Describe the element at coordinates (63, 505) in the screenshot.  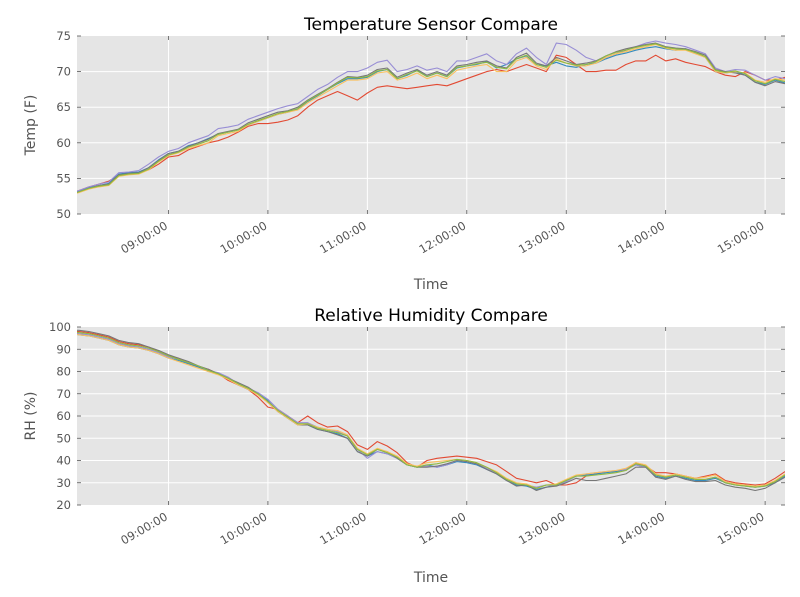
I see `y-tick-label: 20` at that location.